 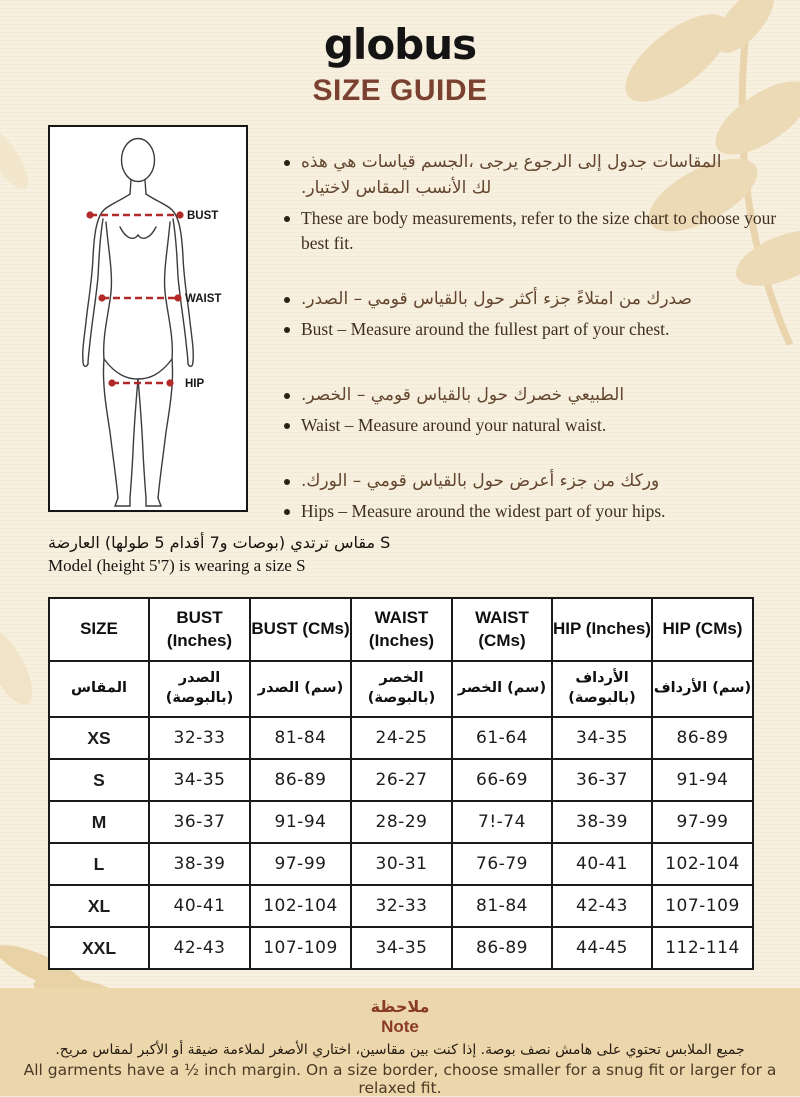 What do you see at coordinates (502, 780) in the screenshot?
I see `measurement-cell: 66-69` at bounding box center [502, 780].